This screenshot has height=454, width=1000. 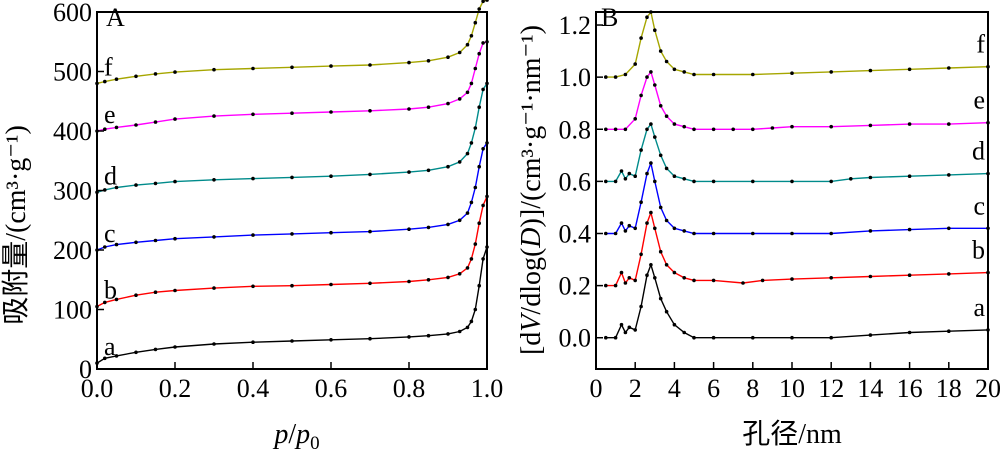 What do you see at coordinates (575, 338) in the screenshot?
I see `panel-b-y-tick-label: 0.0` at bounding box center [575, 338].